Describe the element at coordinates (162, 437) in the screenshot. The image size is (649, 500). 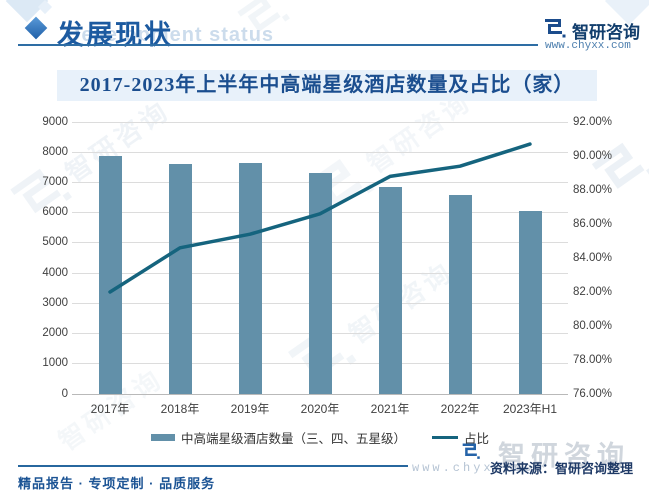
I see `bar-swatch-icon` at that location.